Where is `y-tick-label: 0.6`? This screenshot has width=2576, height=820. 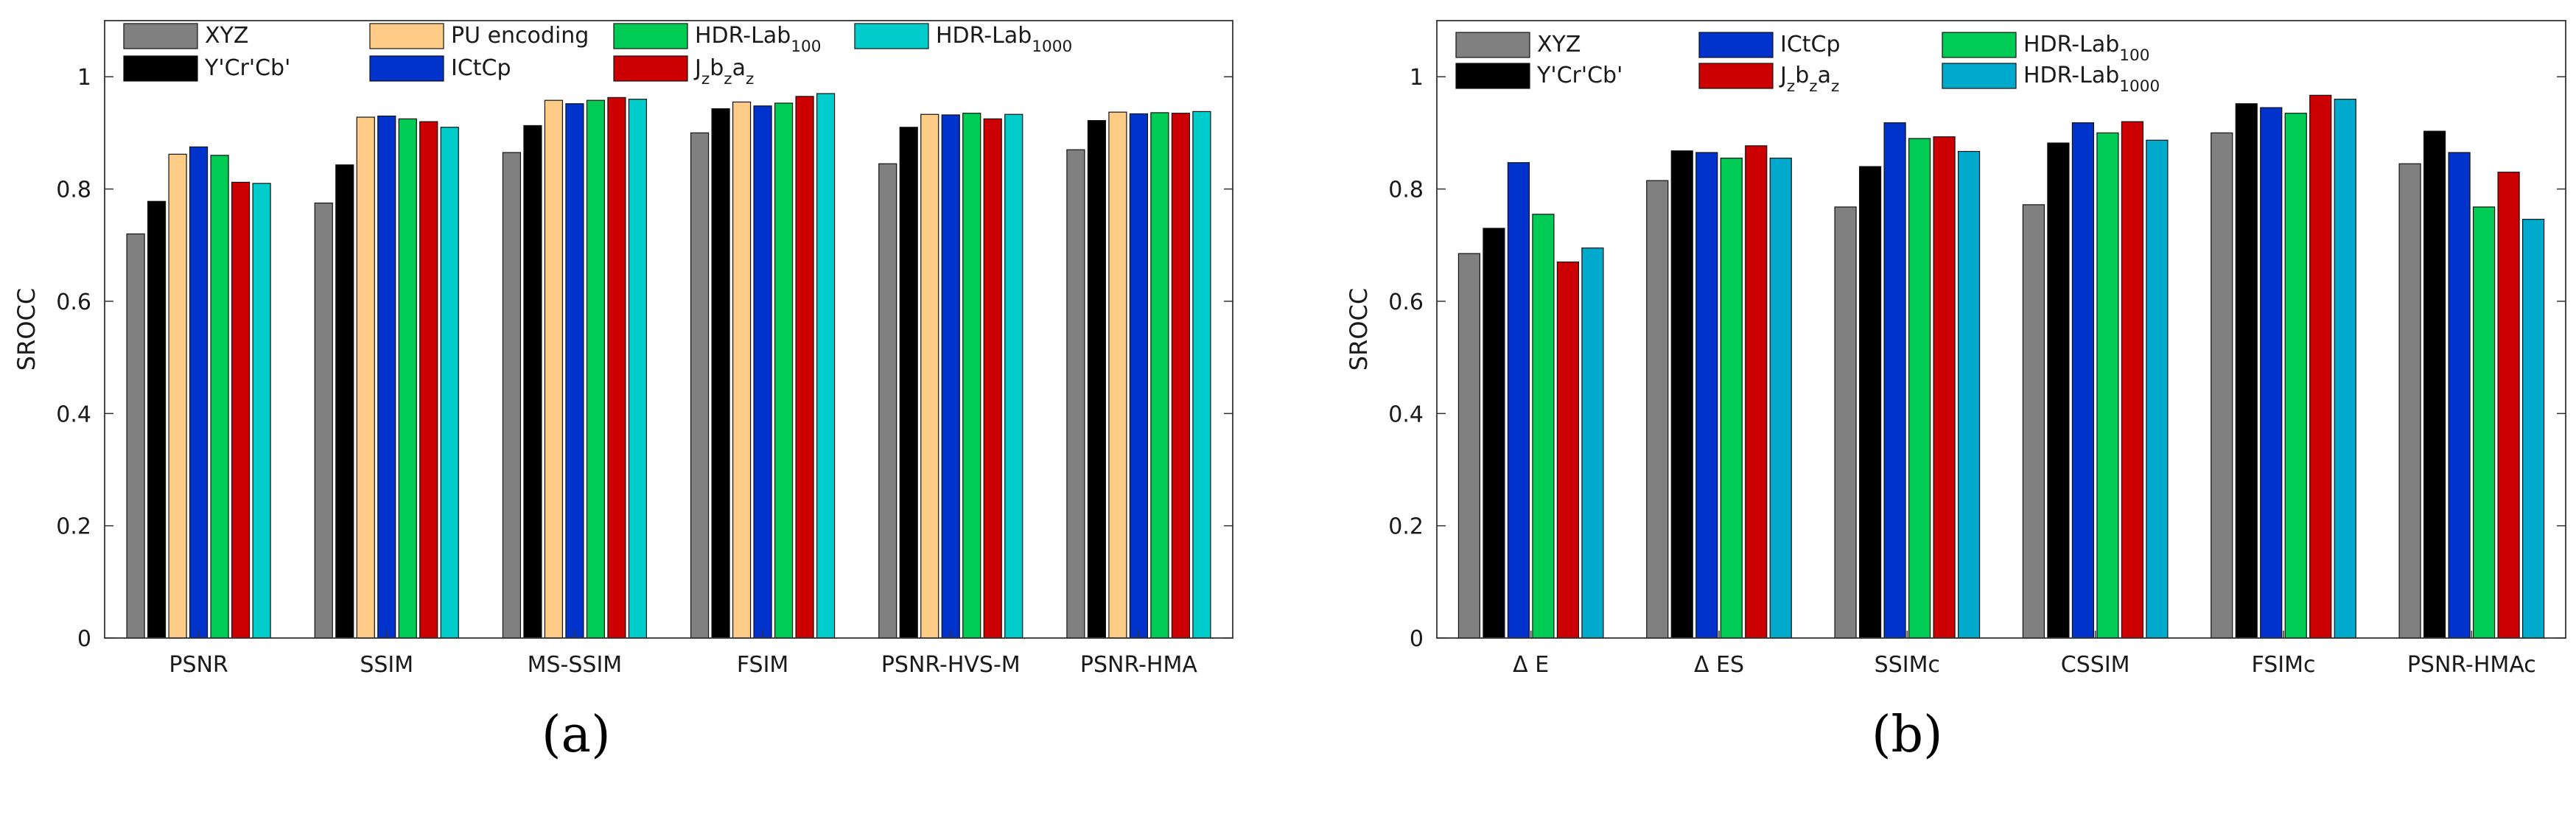
y-tick-label: 0.6 is located at coordinates (73, 302).